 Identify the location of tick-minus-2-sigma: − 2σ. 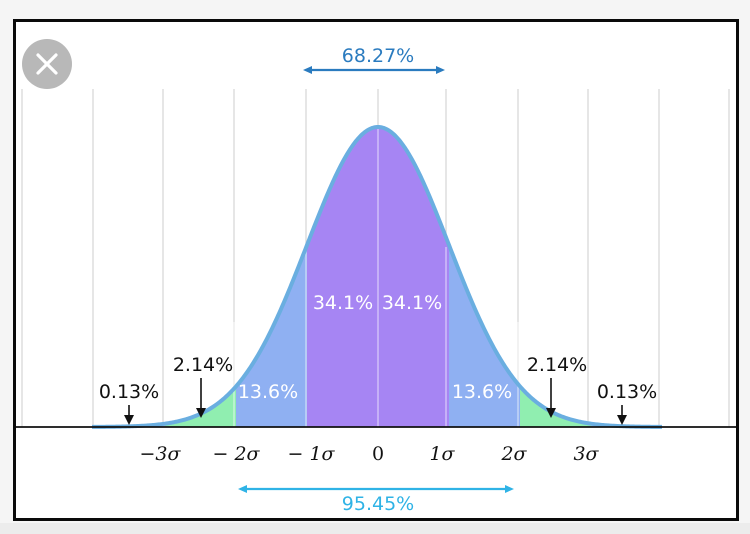
(236, 454).